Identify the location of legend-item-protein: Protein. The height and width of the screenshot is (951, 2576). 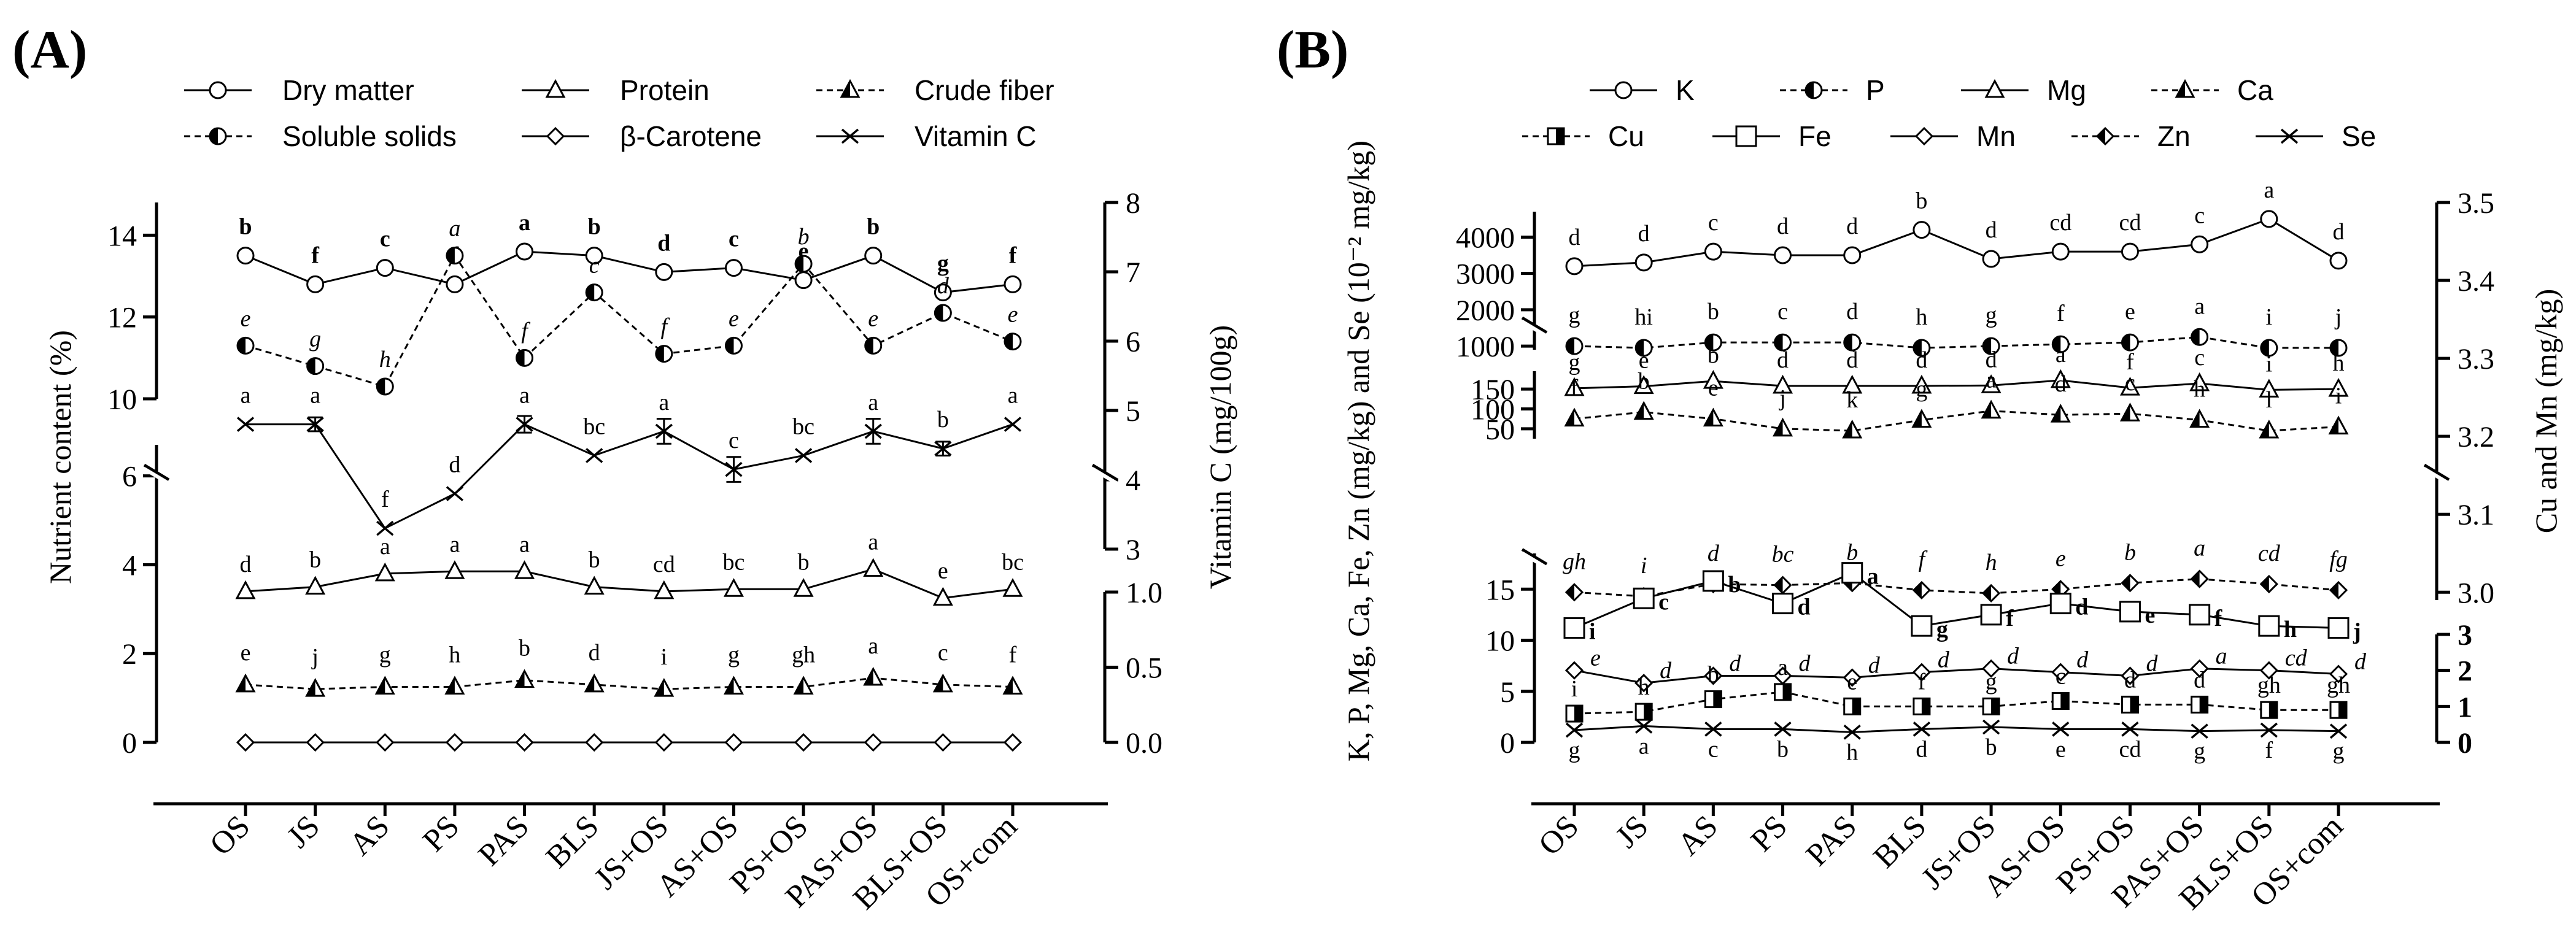
(616, 90).